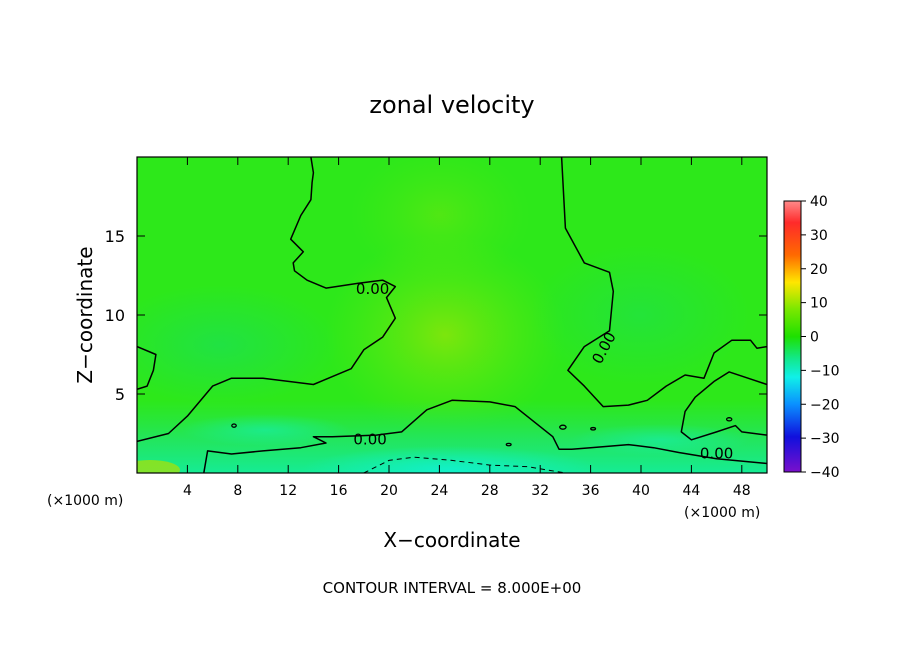  What do you see at coordinates (792, 336) in the screenshot?
I see `colorbar` at bounding box center [792, 336].